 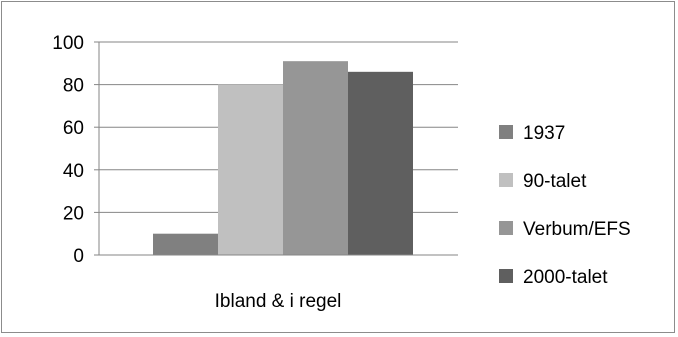 What do you see at coordinates (278, 301) in the screenshot?
I see `x-category-label: Ibland & i regel` at bounding box center [278, 301].